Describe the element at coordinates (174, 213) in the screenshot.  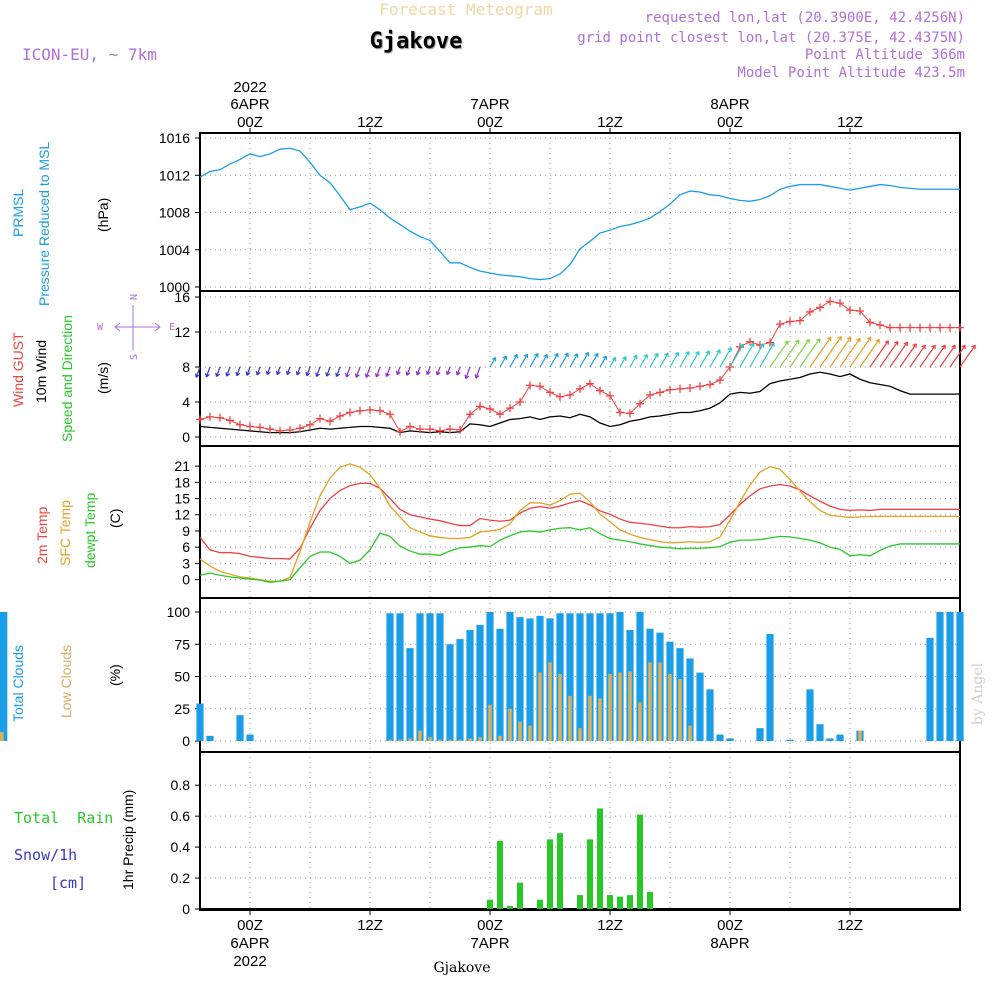
I see `y-tick-label: 1008` at that location.